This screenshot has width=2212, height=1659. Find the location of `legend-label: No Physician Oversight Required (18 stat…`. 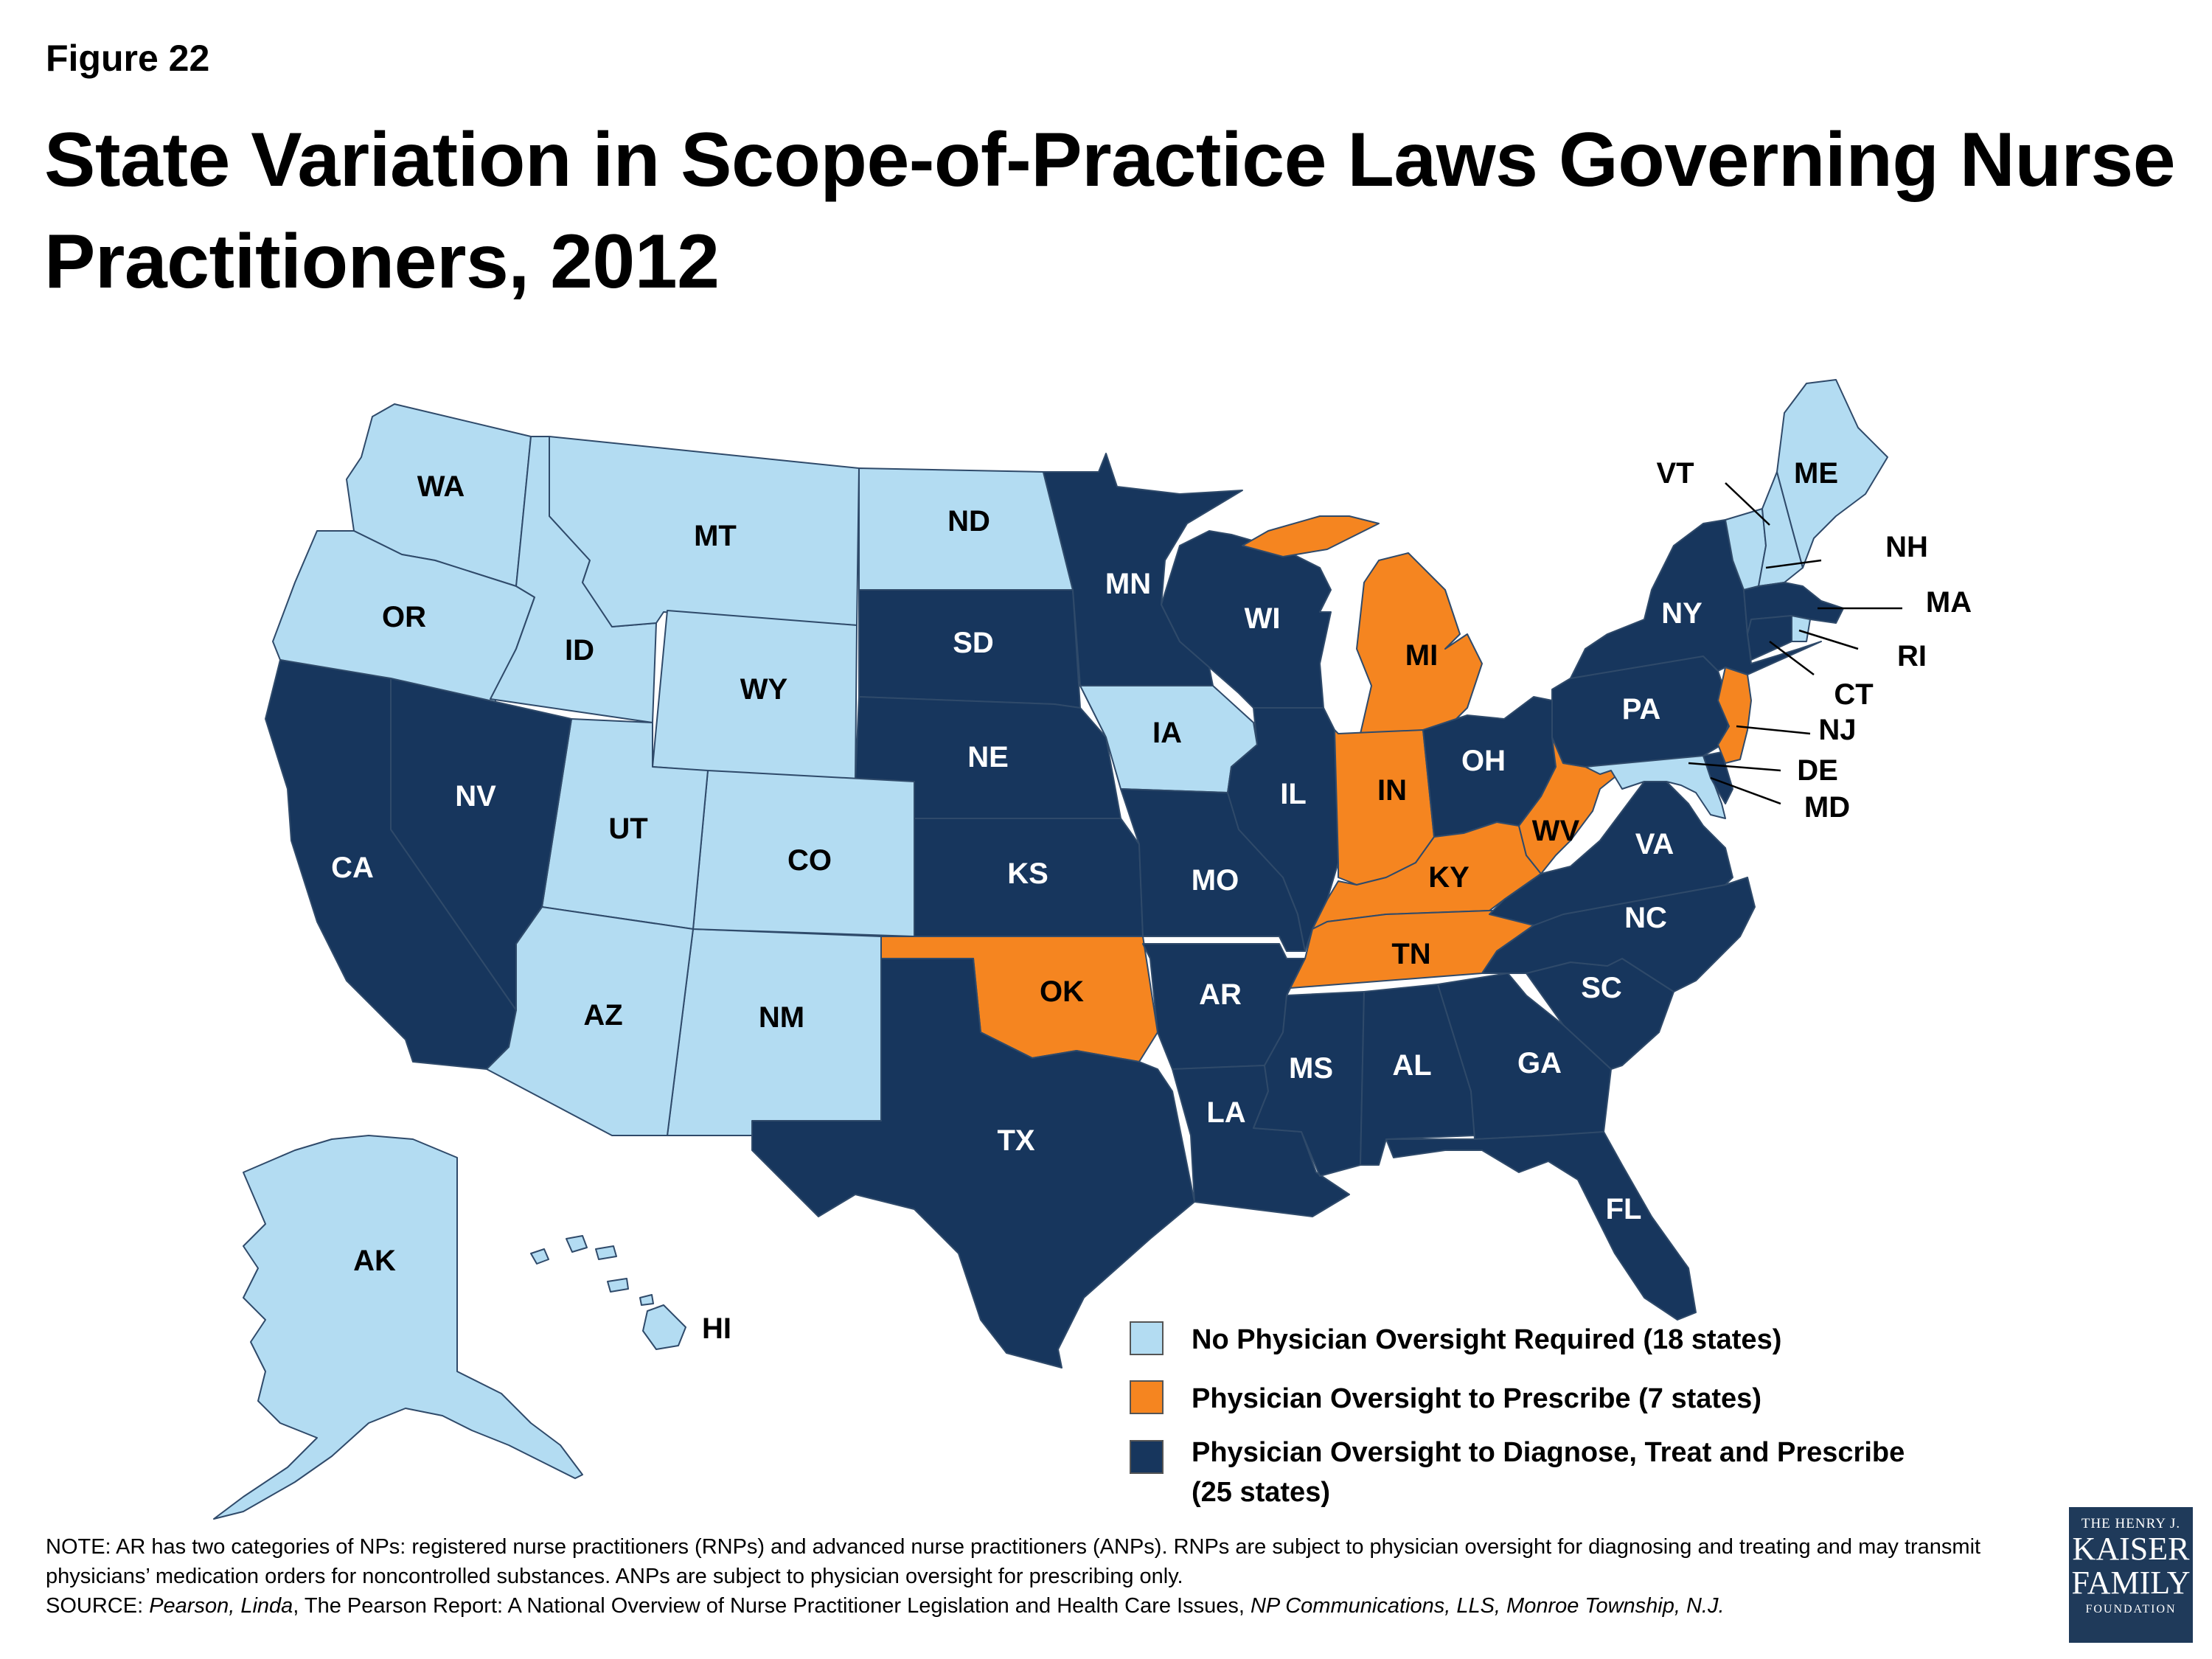

legend-label: No Physician Oversight Required (18 stat… is located at coordinates (1487, 1339).